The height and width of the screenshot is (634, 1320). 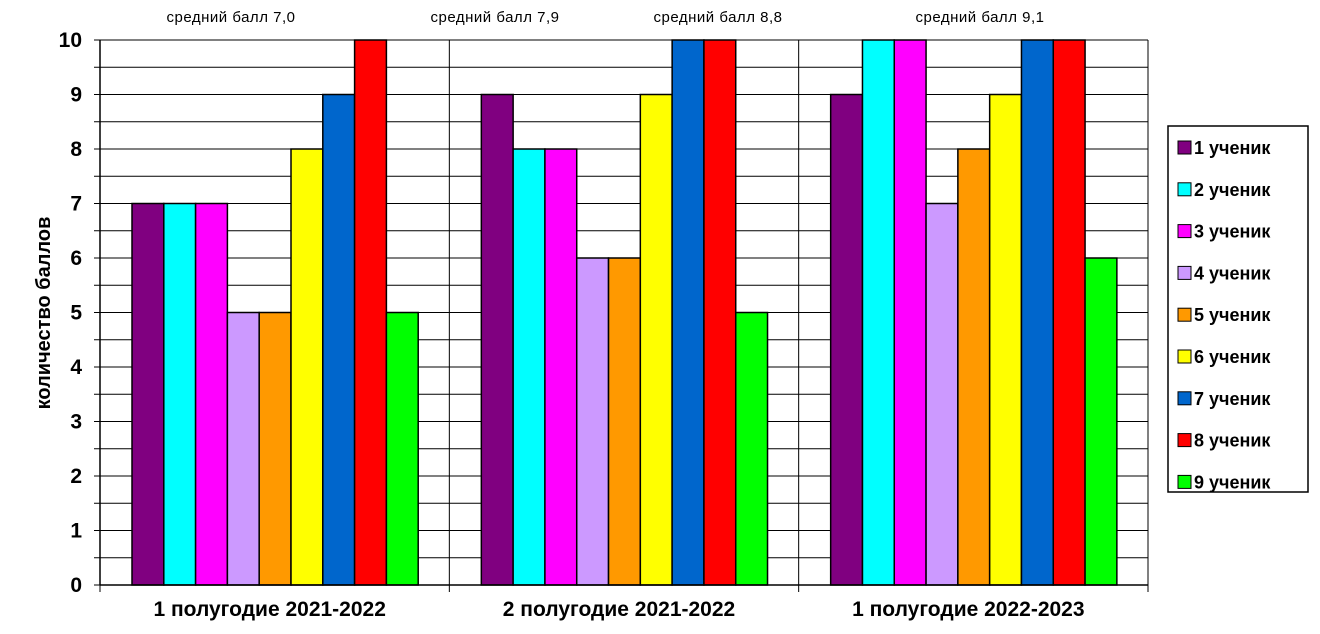 What do you see at coordinates (495, 17) in the screenshot?
I see `average-annotation: средний балл 7,9` at bounding box center [495, 17].